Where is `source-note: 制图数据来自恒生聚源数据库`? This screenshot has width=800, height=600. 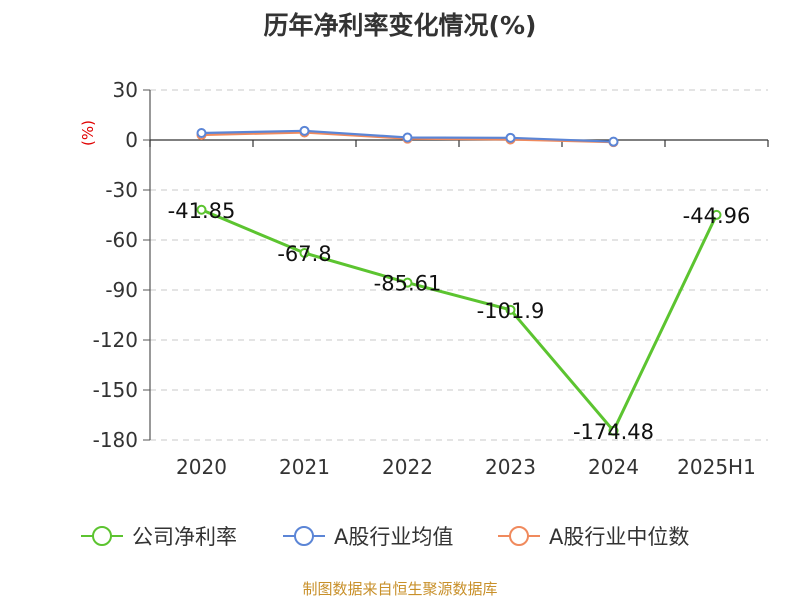
source-note: 制图数据来自恒生聚源数据库 is located at coordinates (400, 589).